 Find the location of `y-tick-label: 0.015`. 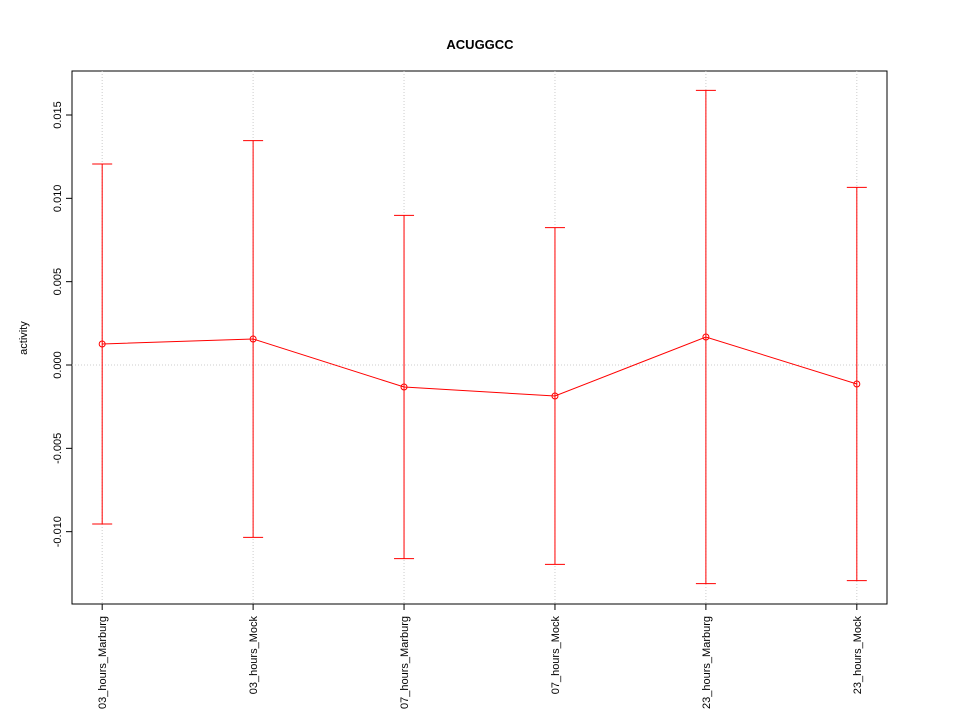

y-tick-label: 0.015 is located at coordinates (58, 115).